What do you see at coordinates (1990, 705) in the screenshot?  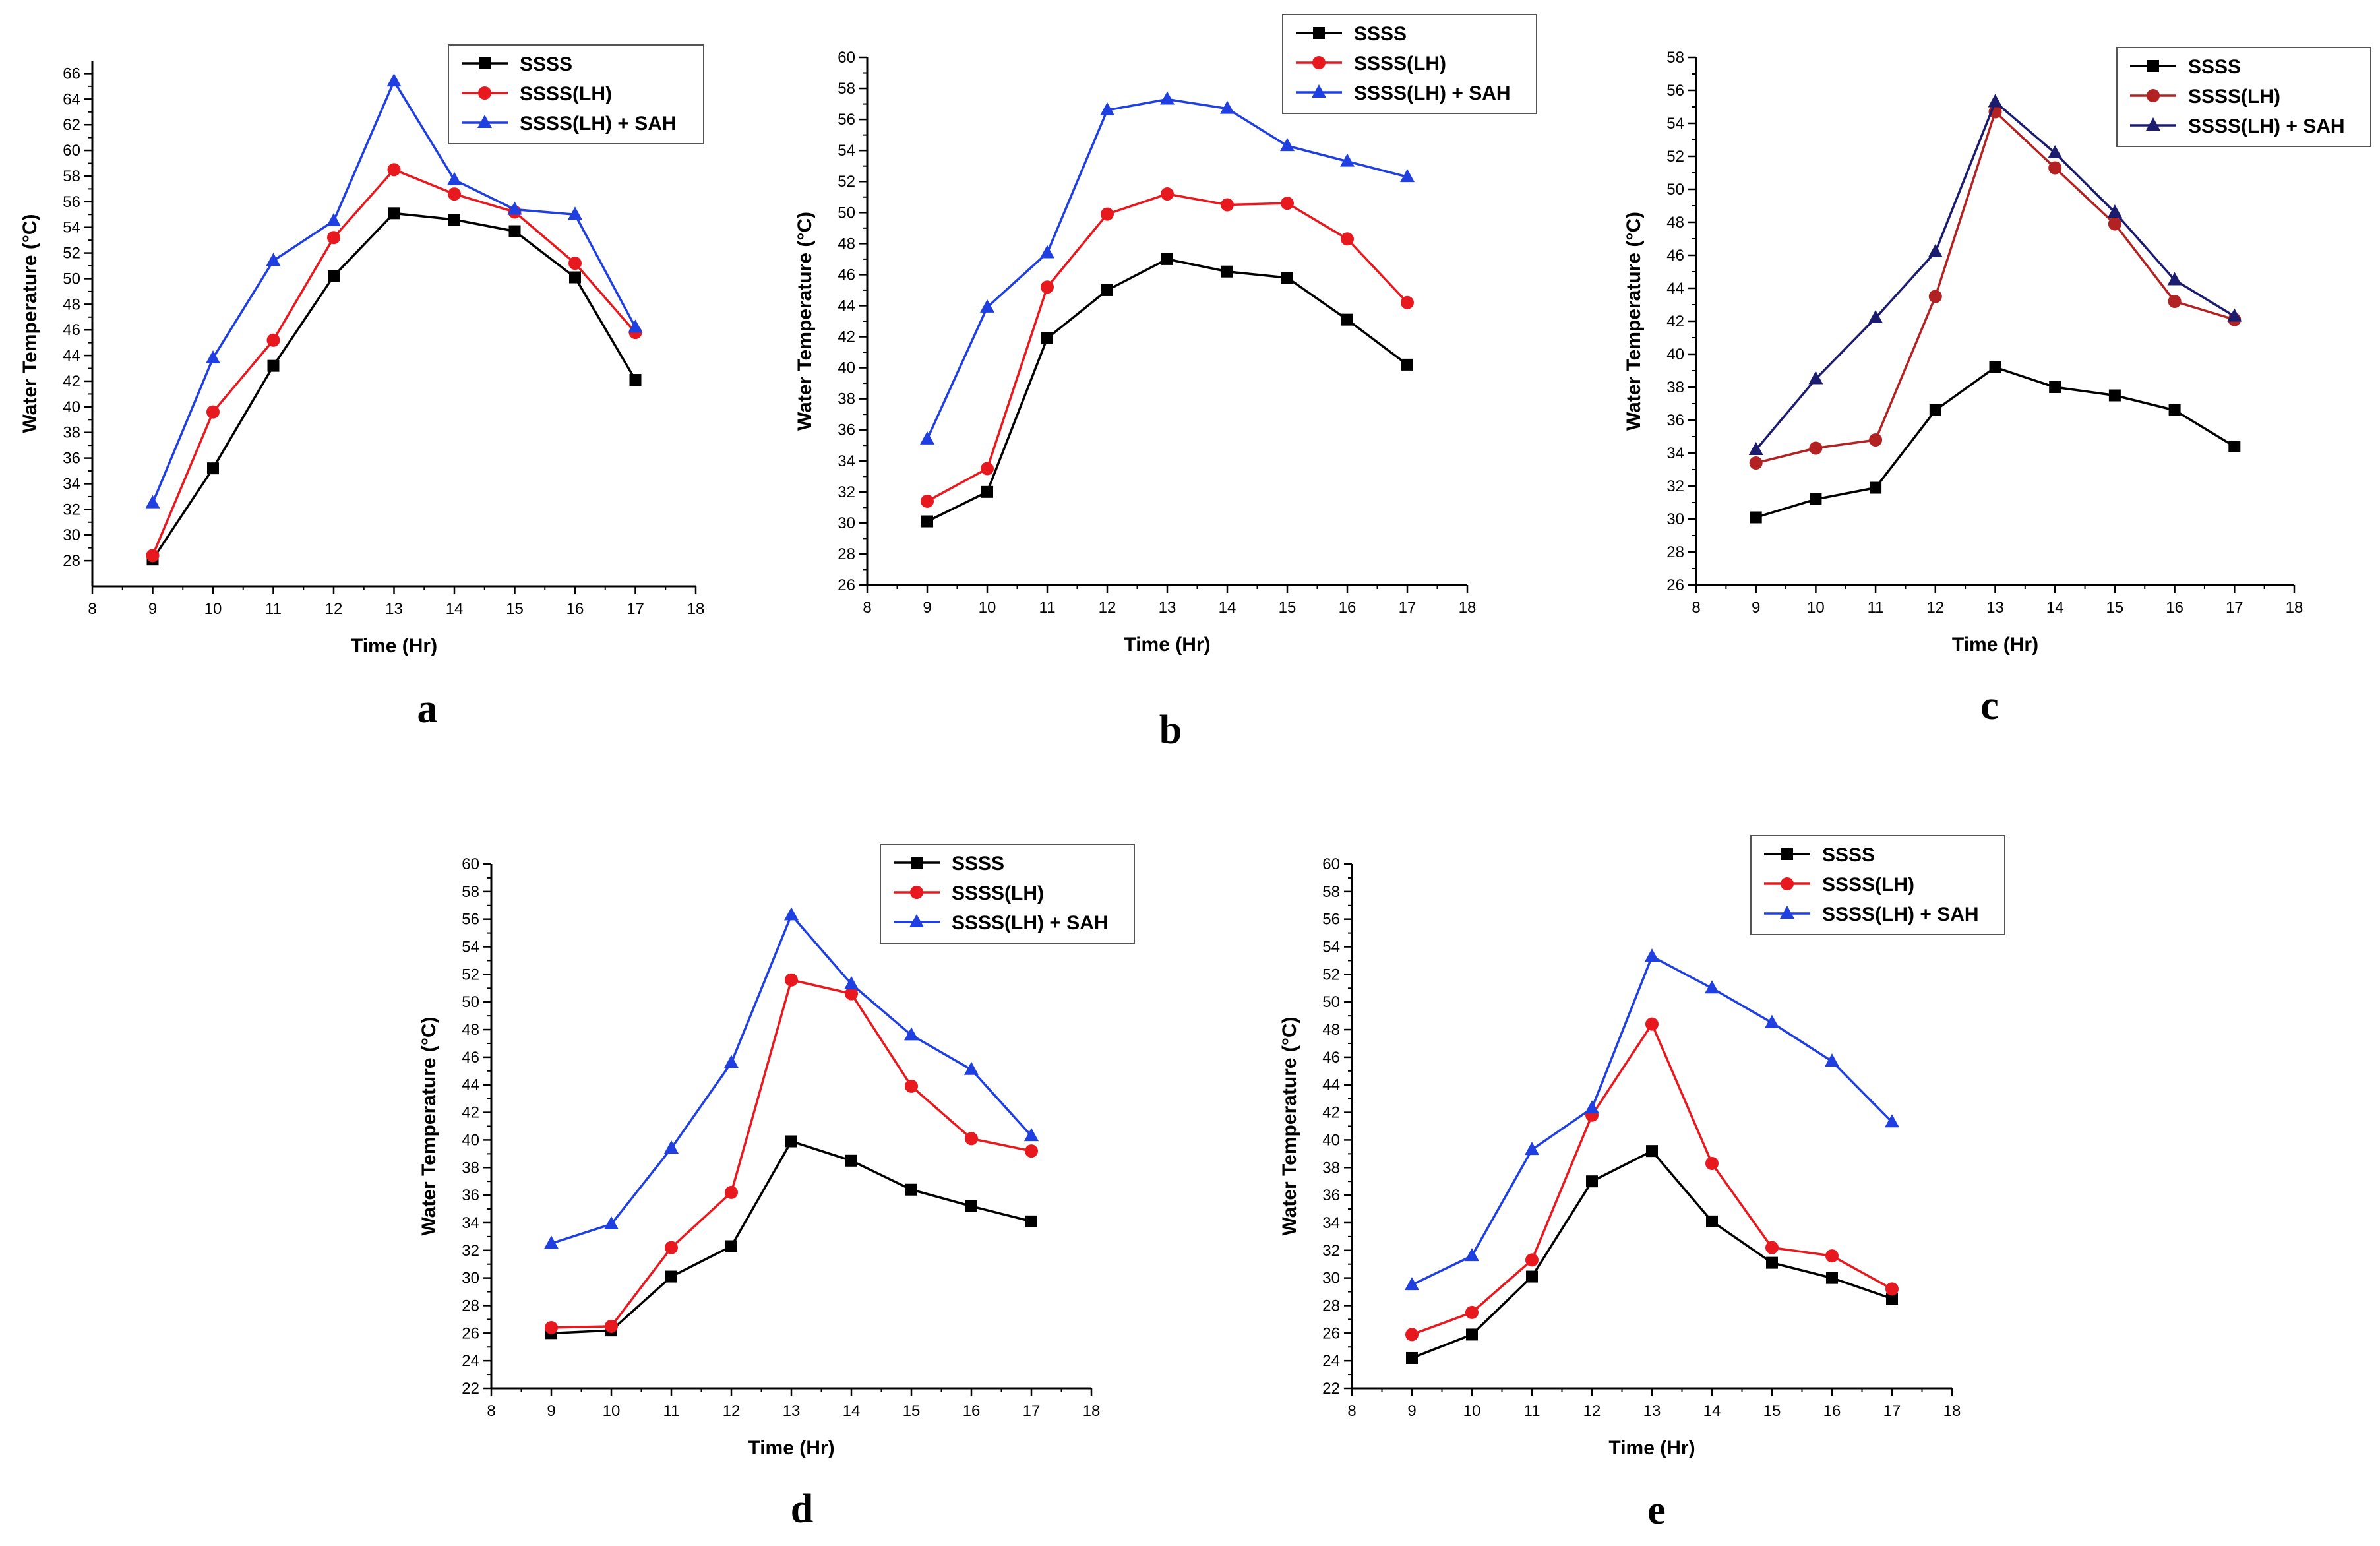 I see `panel-label: c` at bounding box center [1990, 705].